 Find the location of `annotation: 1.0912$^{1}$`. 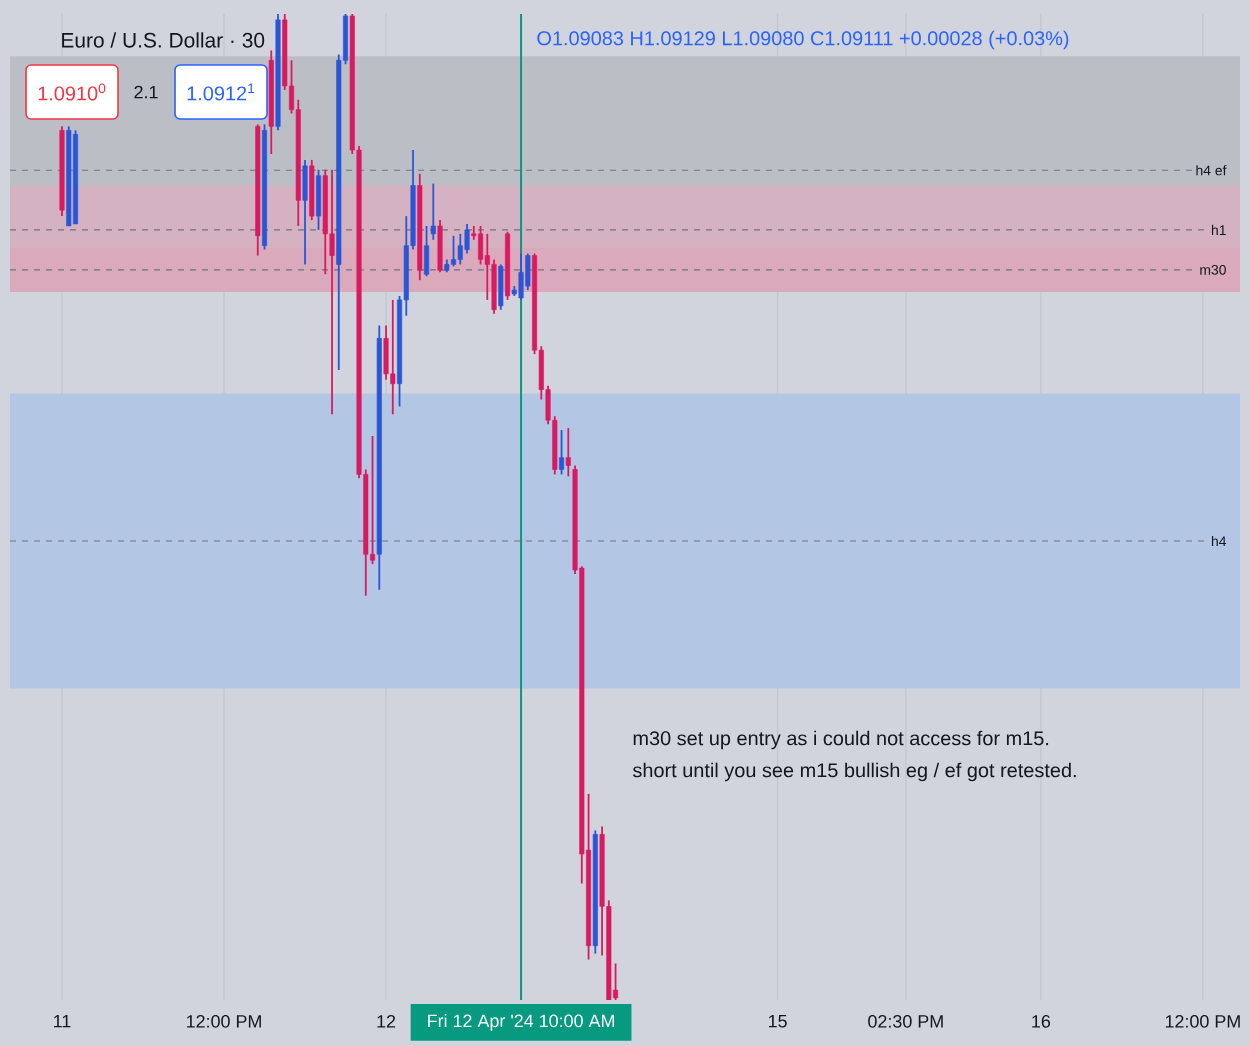

annotation: 1.0912$^{1}$ is located at coordinates (221, 92).